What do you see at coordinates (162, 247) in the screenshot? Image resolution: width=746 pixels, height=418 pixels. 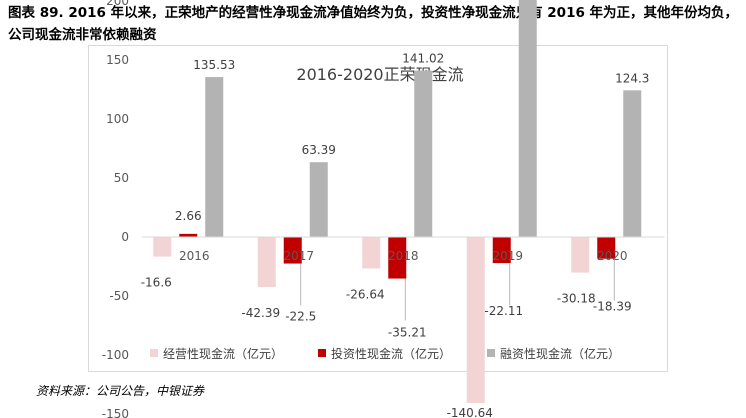 I see `bar-2016-s0` at bounding box center [162, 247].